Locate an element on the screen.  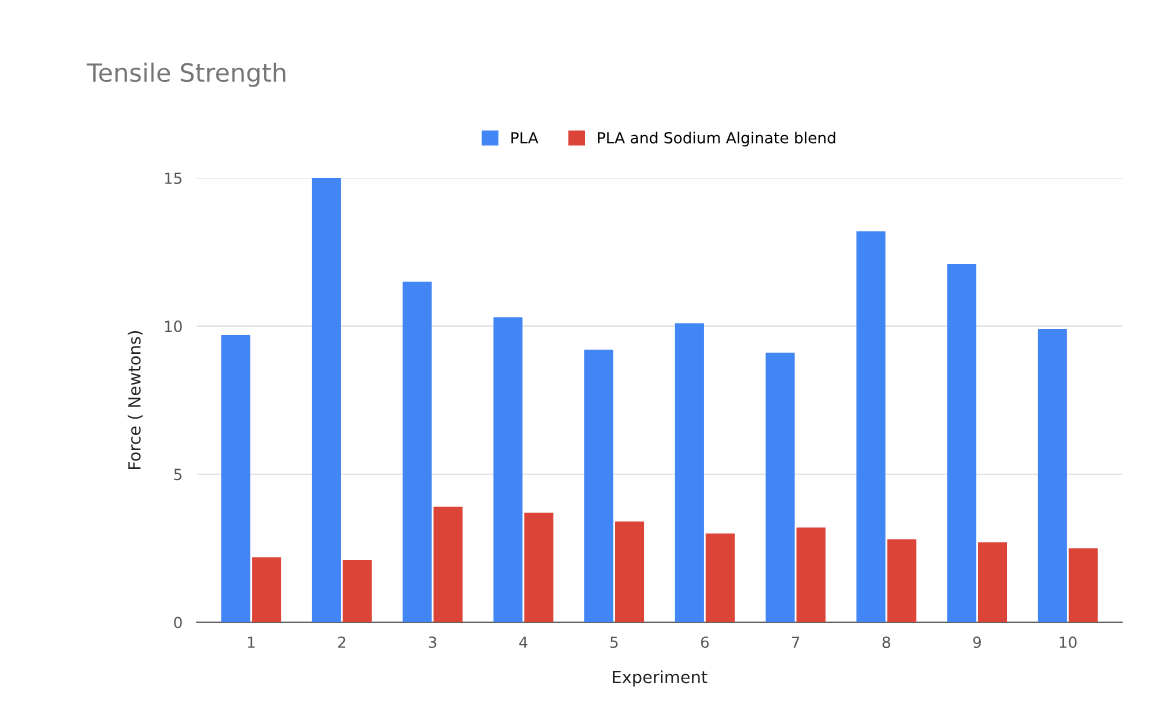
y-axis-title: Force ( Newtons) is located at coordinates (135, 400).